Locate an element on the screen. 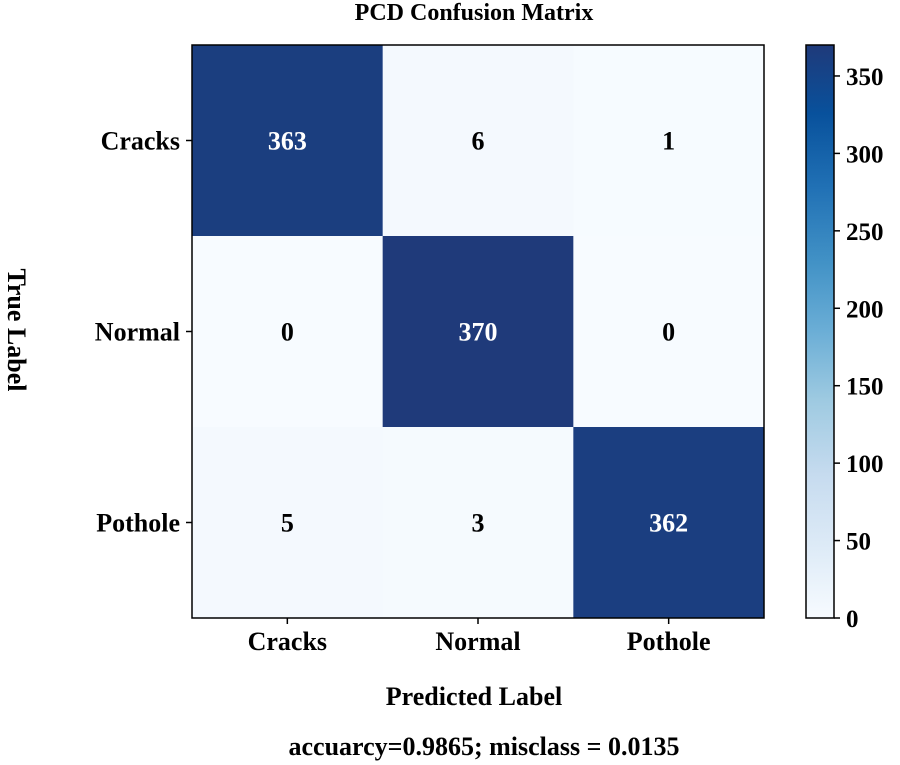  y-tick-label: Pothole is located at coordinates (138, 523).